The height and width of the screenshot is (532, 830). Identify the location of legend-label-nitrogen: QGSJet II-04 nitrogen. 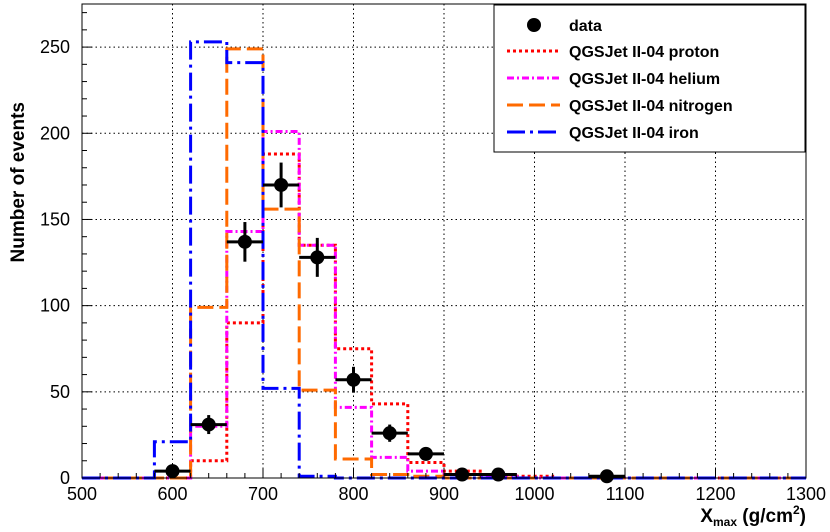
(651, 106).